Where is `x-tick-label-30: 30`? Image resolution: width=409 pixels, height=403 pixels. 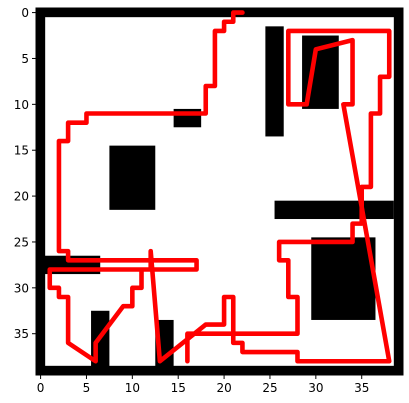
x-tick-label-30: 30 is located at coordinates (315, 388).